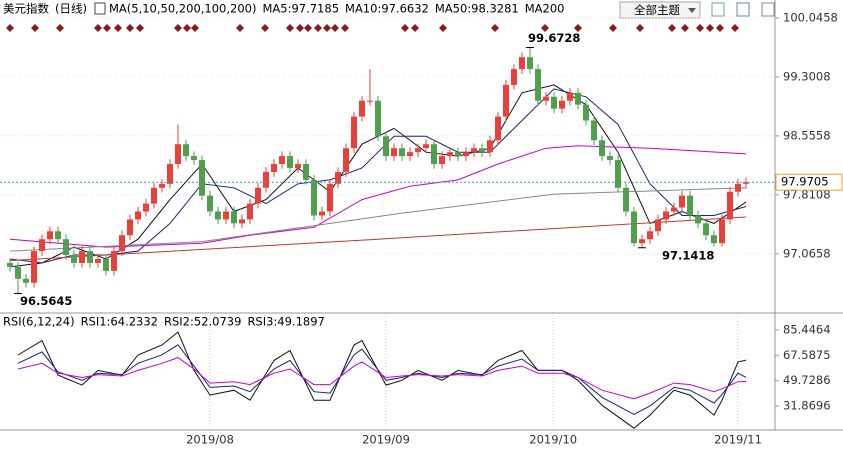 This screenshot has width=843, height=455. What do you see at coordinates (553, 440) in the screenshot?
I see `x-tick-label: 2019/10` at bounding box center [553, 440].